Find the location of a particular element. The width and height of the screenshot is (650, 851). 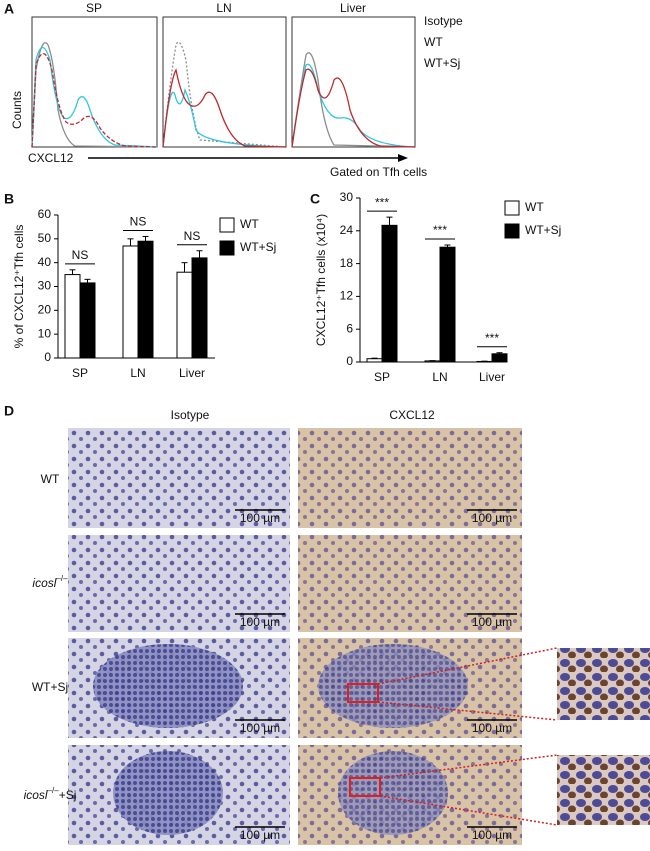

row-label: WT+Sj is located at coordinates (50, 687).